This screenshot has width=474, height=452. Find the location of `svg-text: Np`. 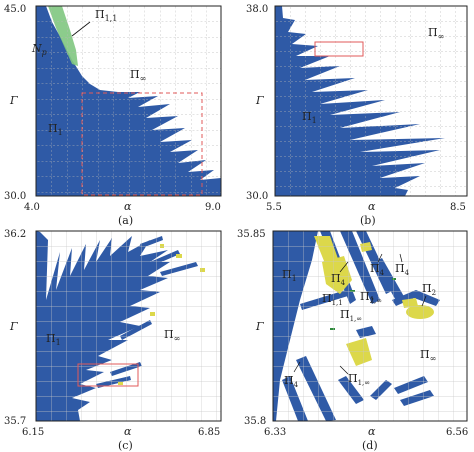

svg-text: Np is located at coordinates (39, 49).